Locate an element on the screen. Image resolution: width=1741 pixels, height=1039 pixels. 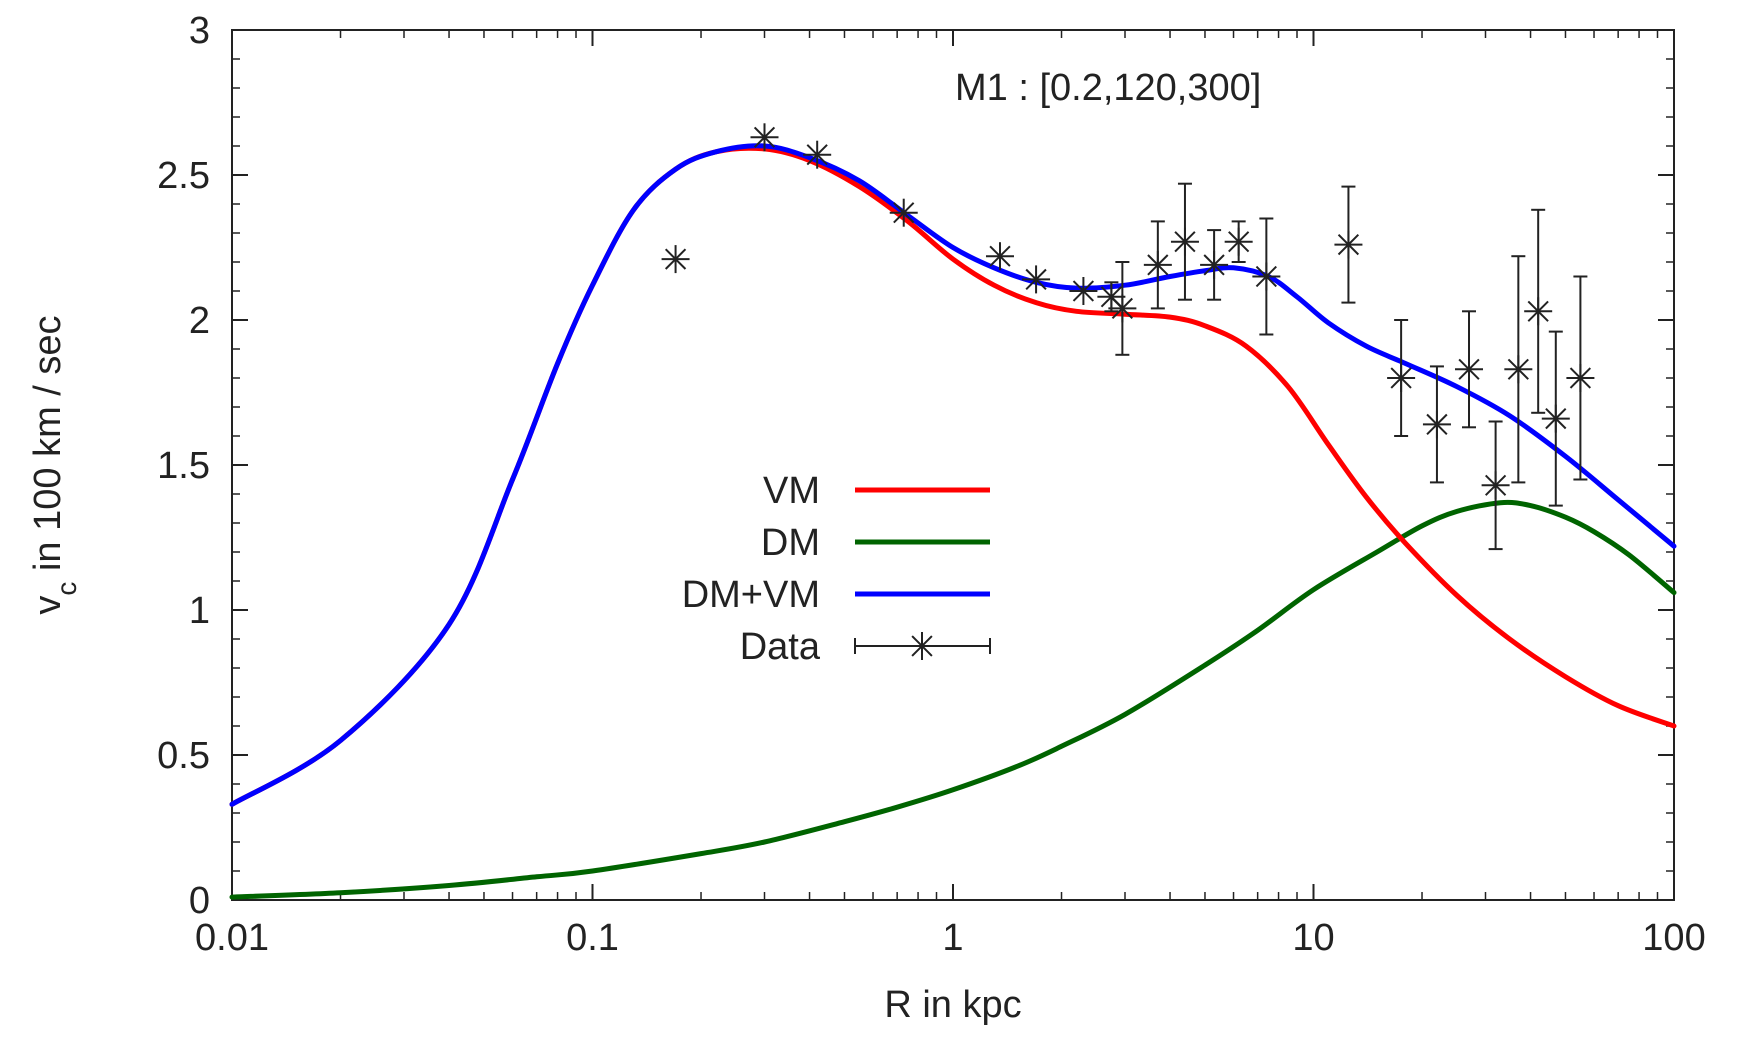
x-tick-label: 0.01 is located at coordinates (232, 938).